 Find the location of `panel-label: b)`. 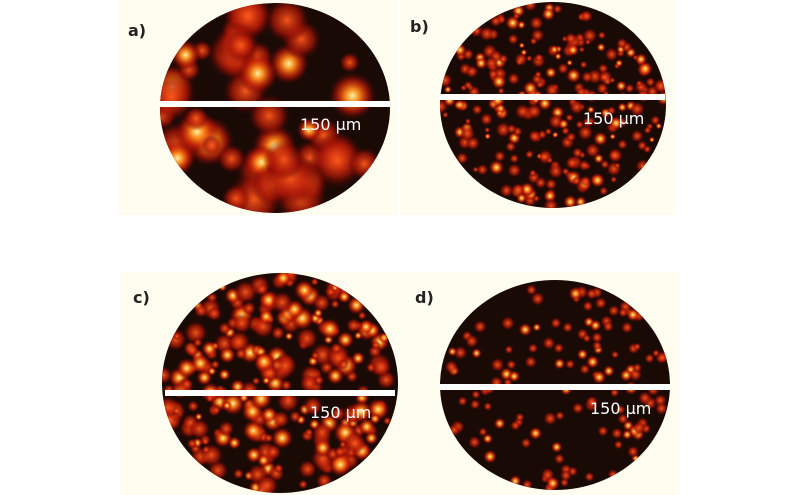

panel-label: b) is located at coordinates (419, 26).